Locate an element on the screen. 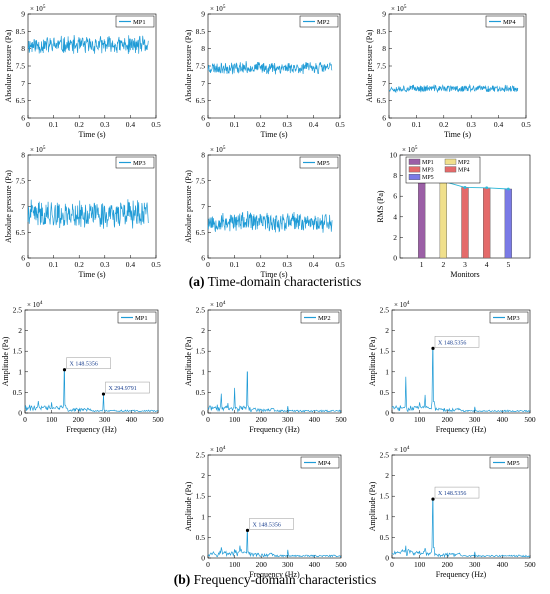 This screenshot has width=550, height=594. x-tick-label: 5 is located at coordinates (508, 264).